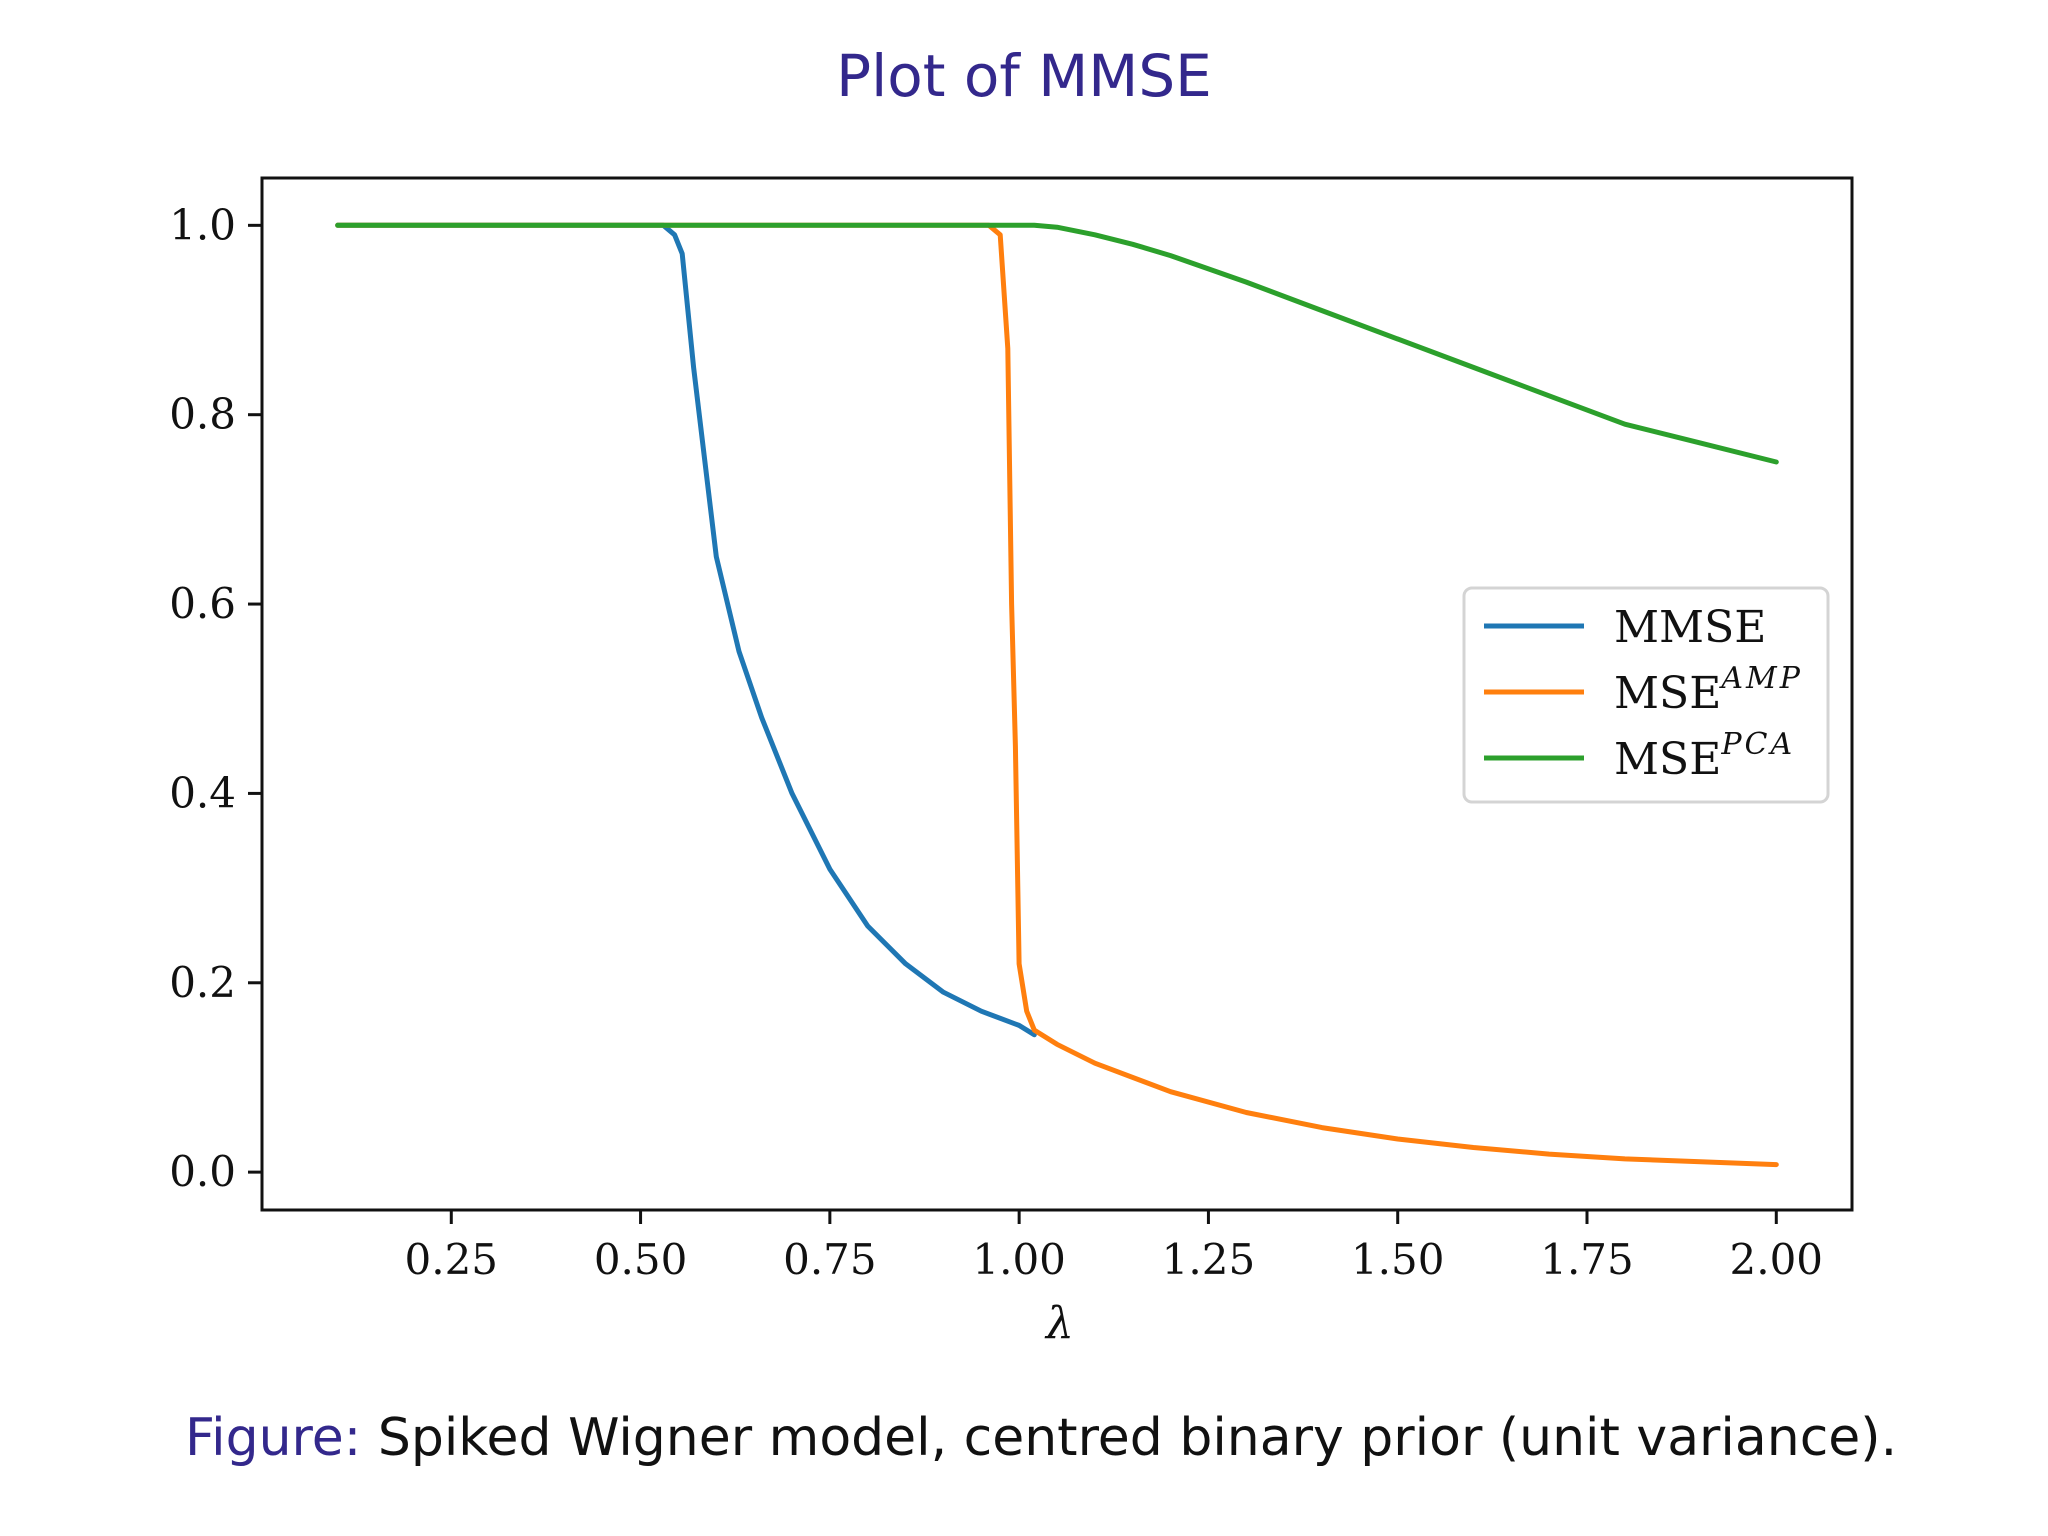 This screenshot has width=2048, height=1536. What do you see at coordinates (1760, 678) in the screenshot?
I see `legend-label-superscript: AMP` at bounding box center [1760, 678].